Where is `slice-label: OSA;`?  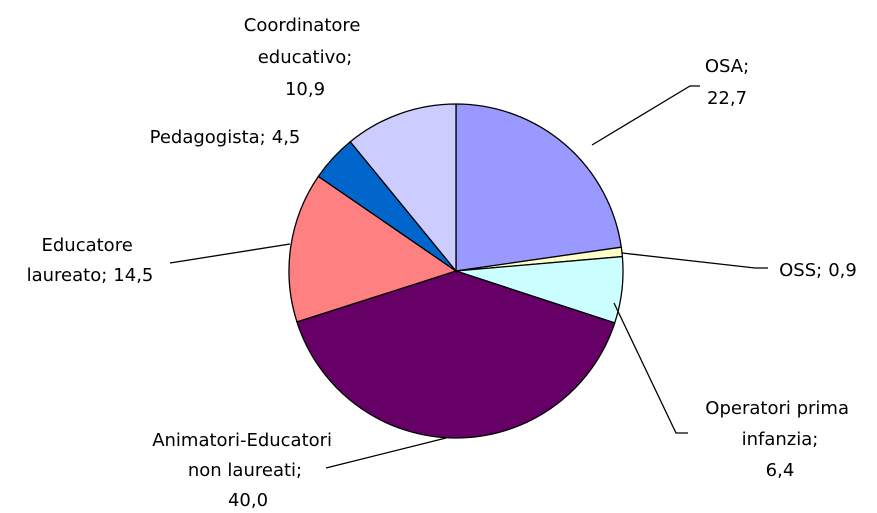 slice-label: OSA; is located at coordinates (727, 66).